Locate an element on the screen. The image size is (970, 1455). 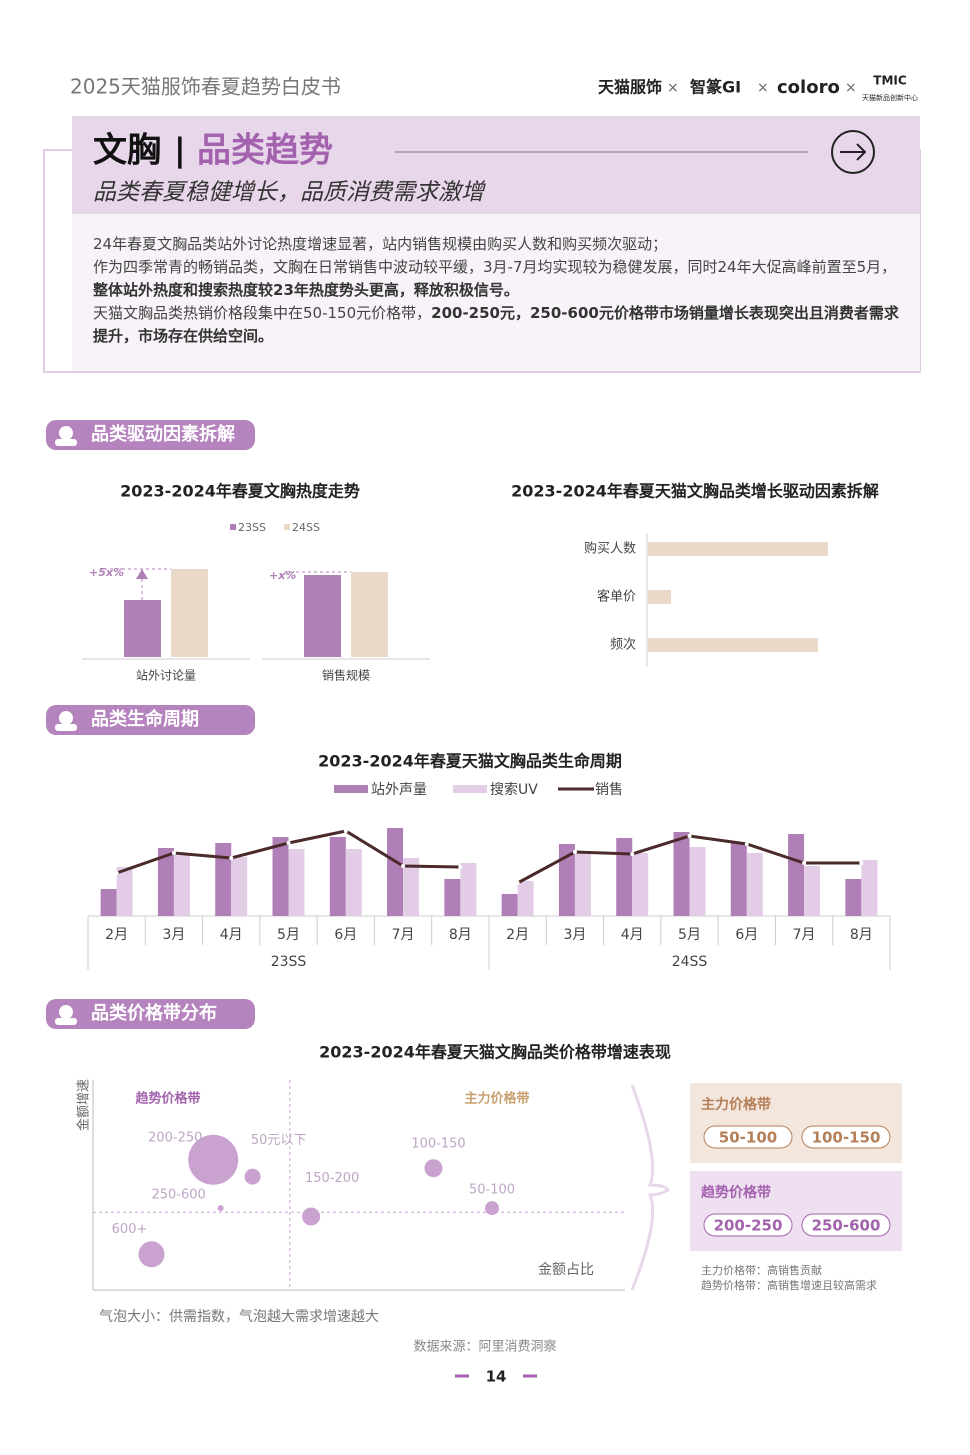
quadrant-label: 主力价格带 is located at coordinates (496, 1099).